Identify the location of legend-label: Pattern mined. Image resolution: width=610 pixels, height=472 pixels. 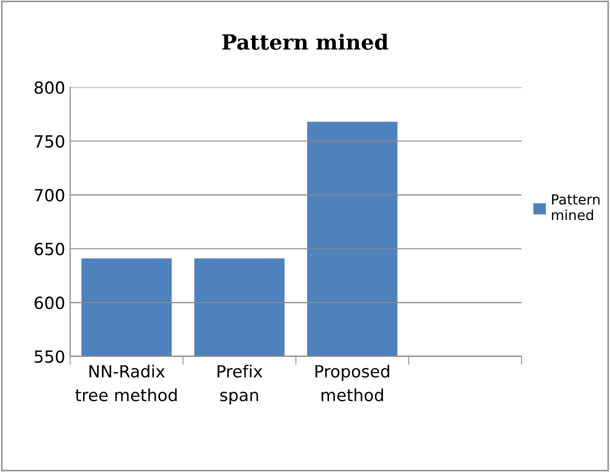
(576, 207).